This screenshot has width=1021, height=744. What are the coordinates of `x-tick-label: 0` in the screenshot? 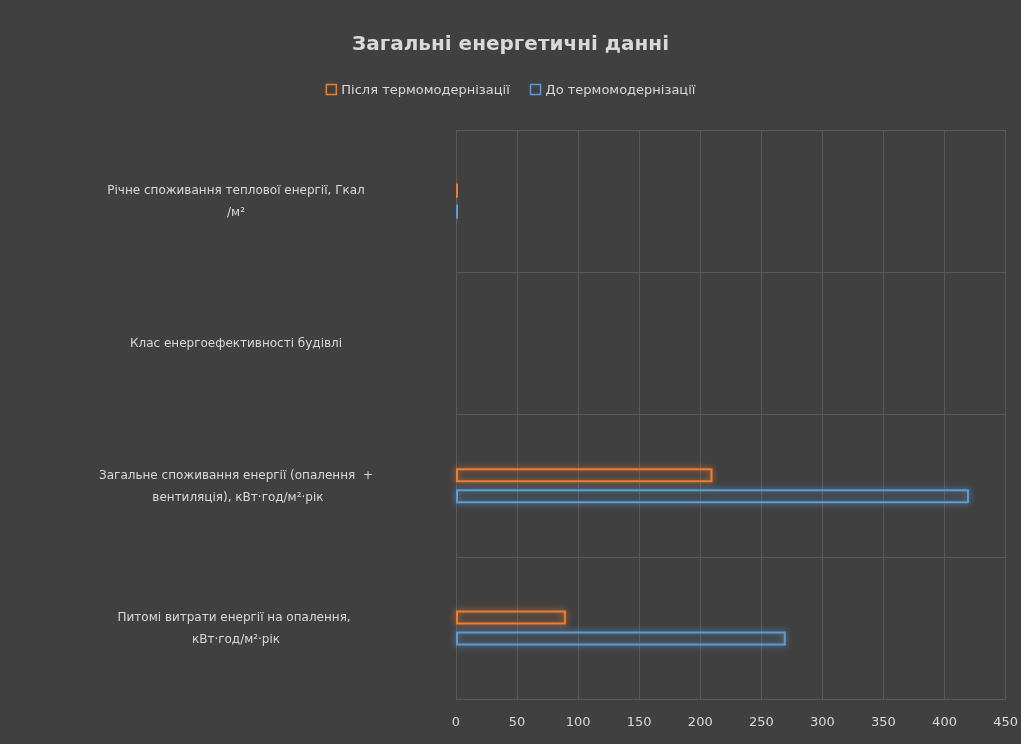 It's located at (456, 721).